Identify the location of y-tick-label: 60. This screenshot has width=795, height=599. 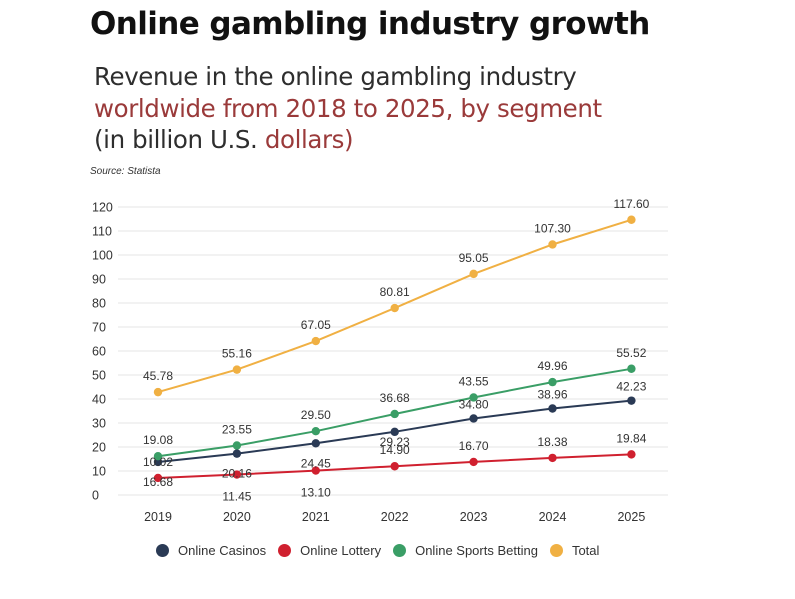
(99, 352).